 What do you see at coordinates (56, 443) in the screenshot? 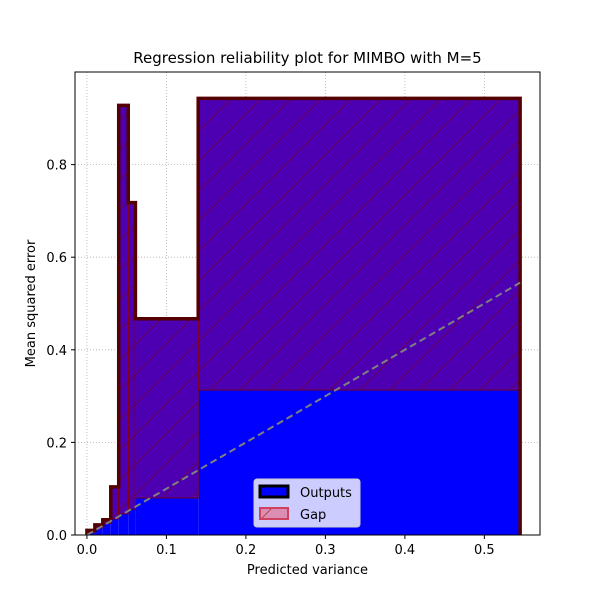
I see `y-tick-label: 0.2` at bounding box center [56, 443].